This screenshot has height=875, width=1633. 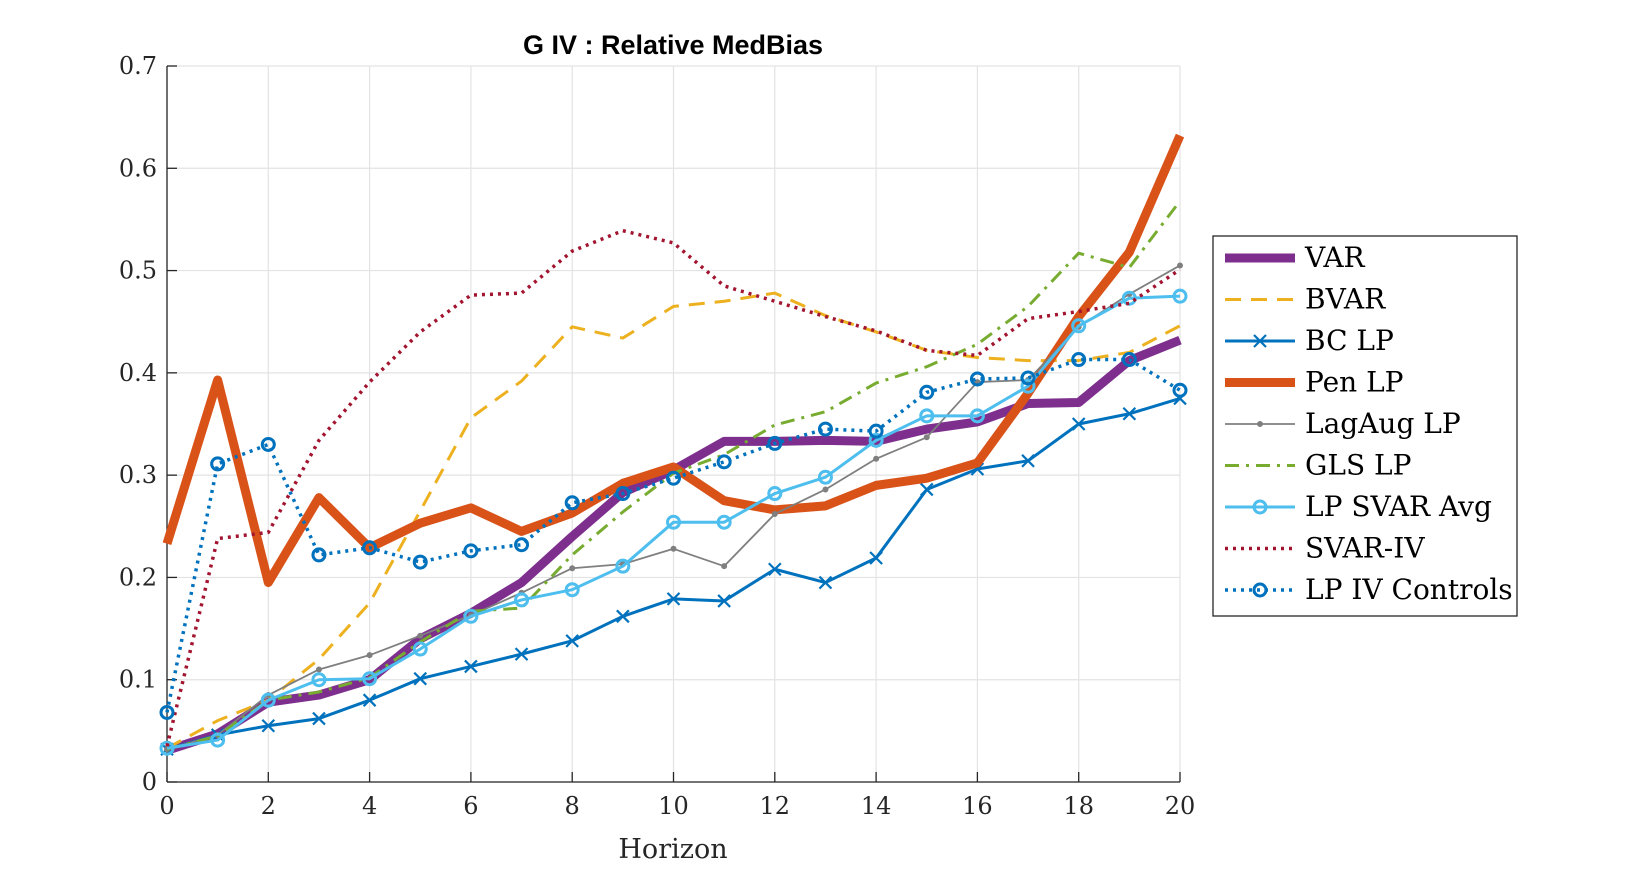 I want to click on y-tick-label: 0.1, so click(x=138, y=680).